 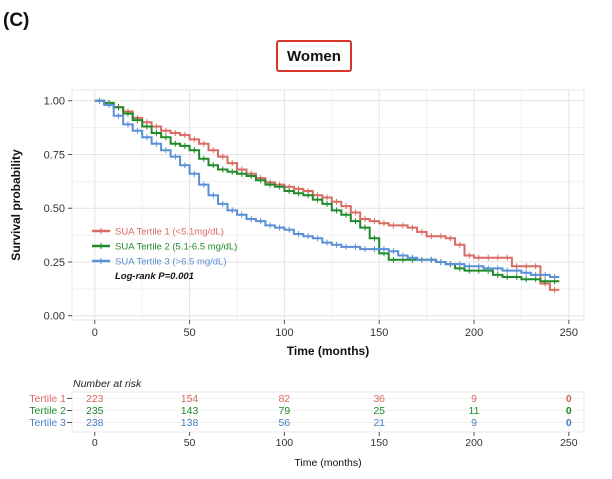 What do you see at coordinates (154, 276) in the screenshot?
I see `log-rank-annotation: Log-rank P=0.001` at bounding box center [154, 276].